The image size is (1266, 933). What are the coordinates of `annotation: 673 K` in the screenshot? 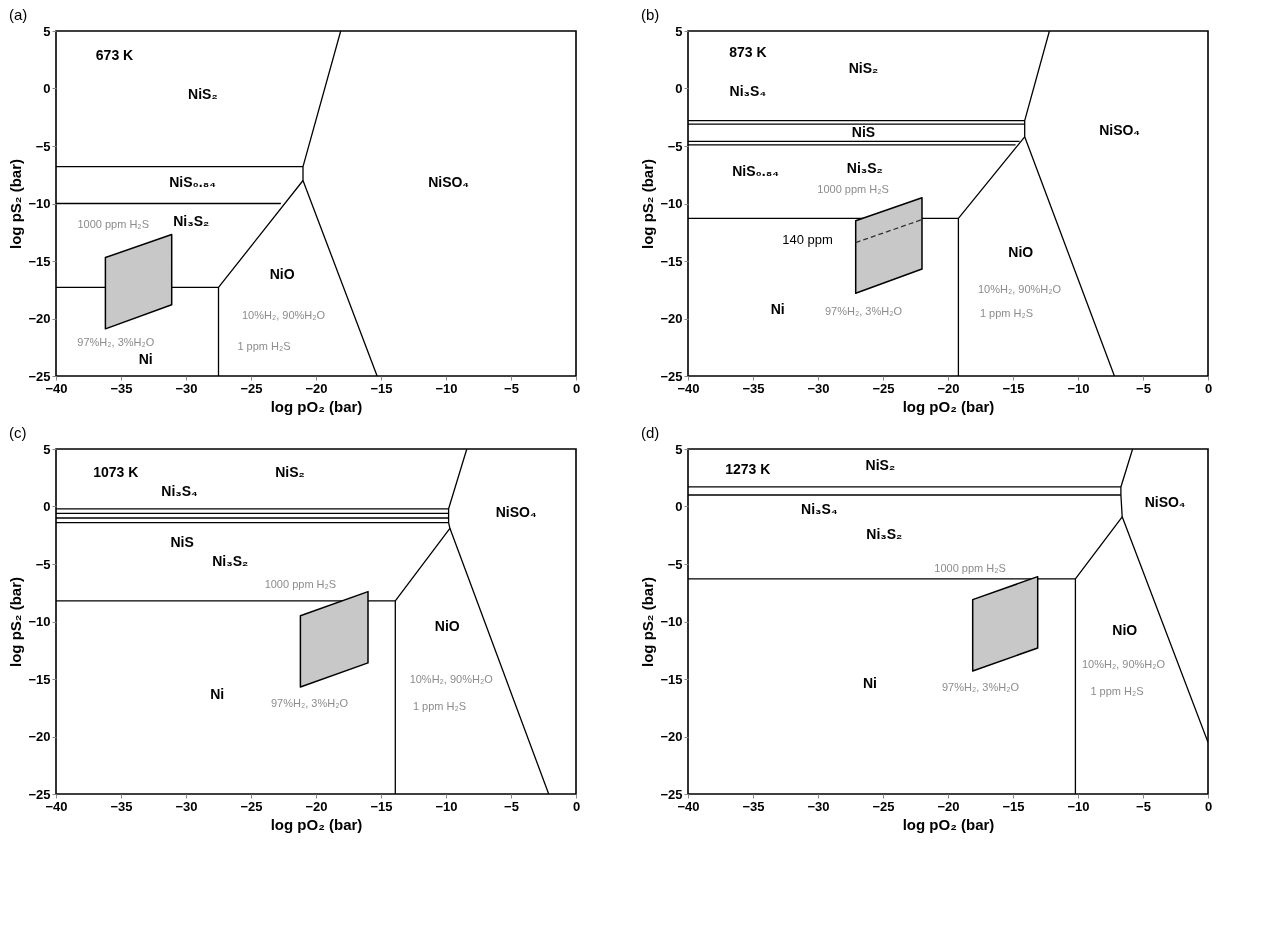 It's located at (114, 55).